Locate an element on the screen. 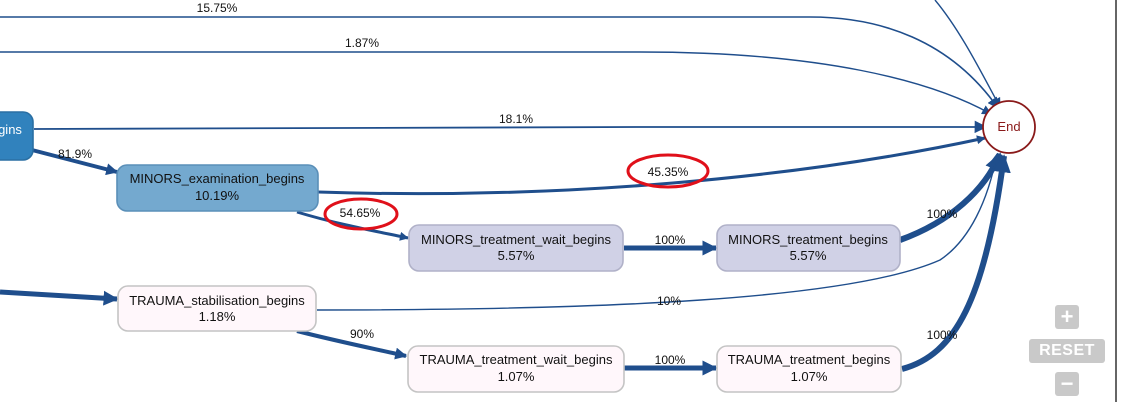 The width and height of the screenshot is (1121, 402). node-pct-minors-treatment-wait: 5.57% is located at coordinates (516, 255).